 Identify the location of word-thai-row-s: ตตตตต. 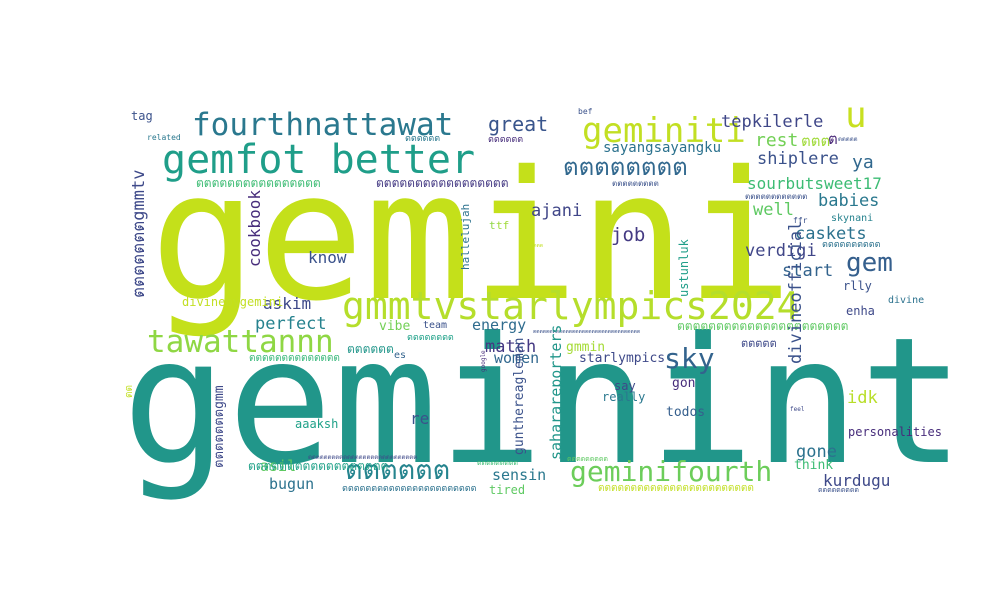
(848, 139).